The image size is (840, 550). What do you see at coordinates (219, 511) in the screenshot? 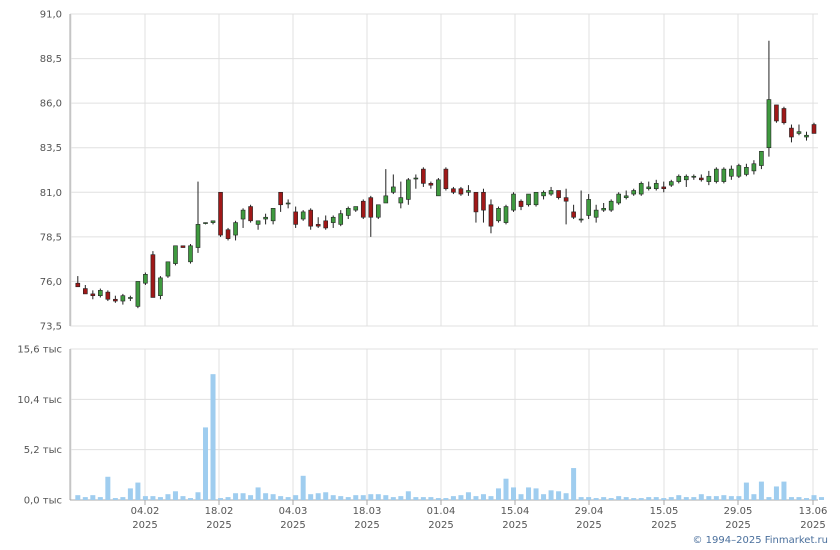
I see `date-tick-label: 18.02` at bounding box center [219, 511].